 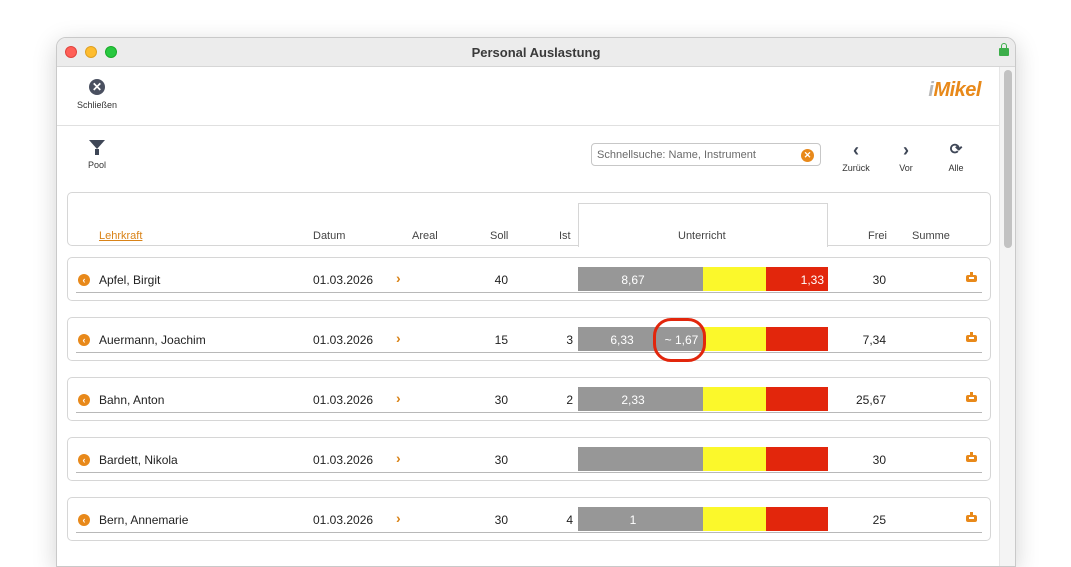 What do you see at coordinates (931, 236) in the screenshot?
I see `column-header-summe: Summe` at bounding box center [931, 236].